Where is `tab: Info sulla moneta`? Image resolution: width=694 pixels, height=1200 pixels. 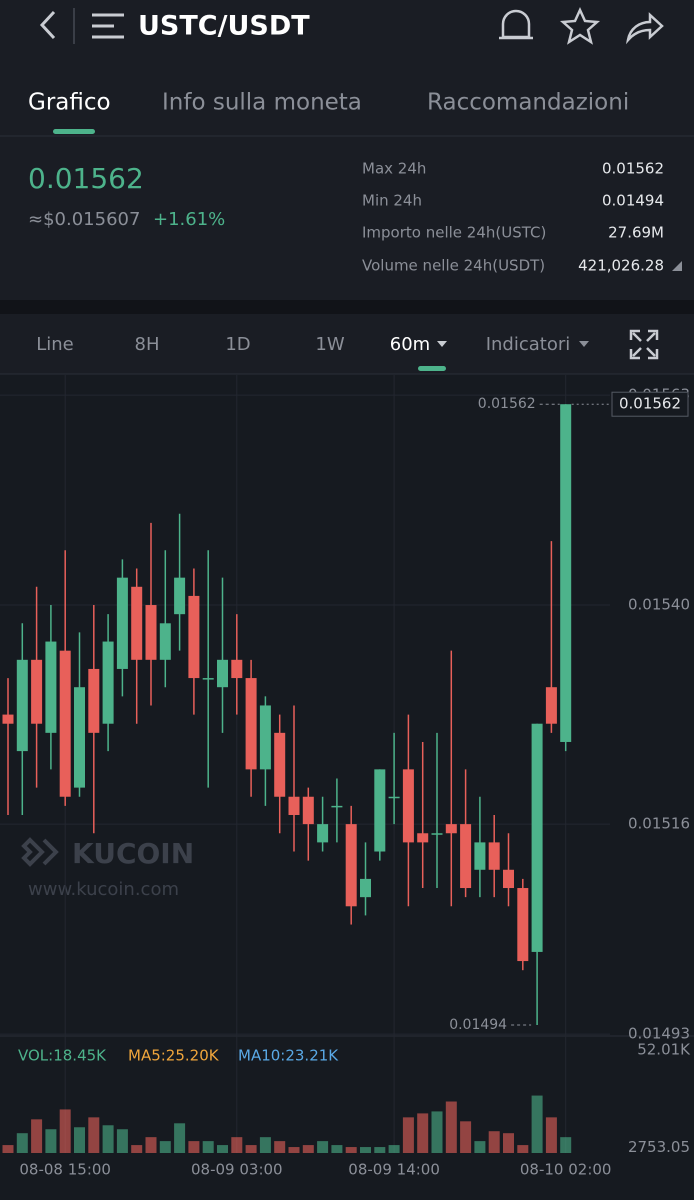 tab: Info sulla moneta is located at coordinates (262, 103).